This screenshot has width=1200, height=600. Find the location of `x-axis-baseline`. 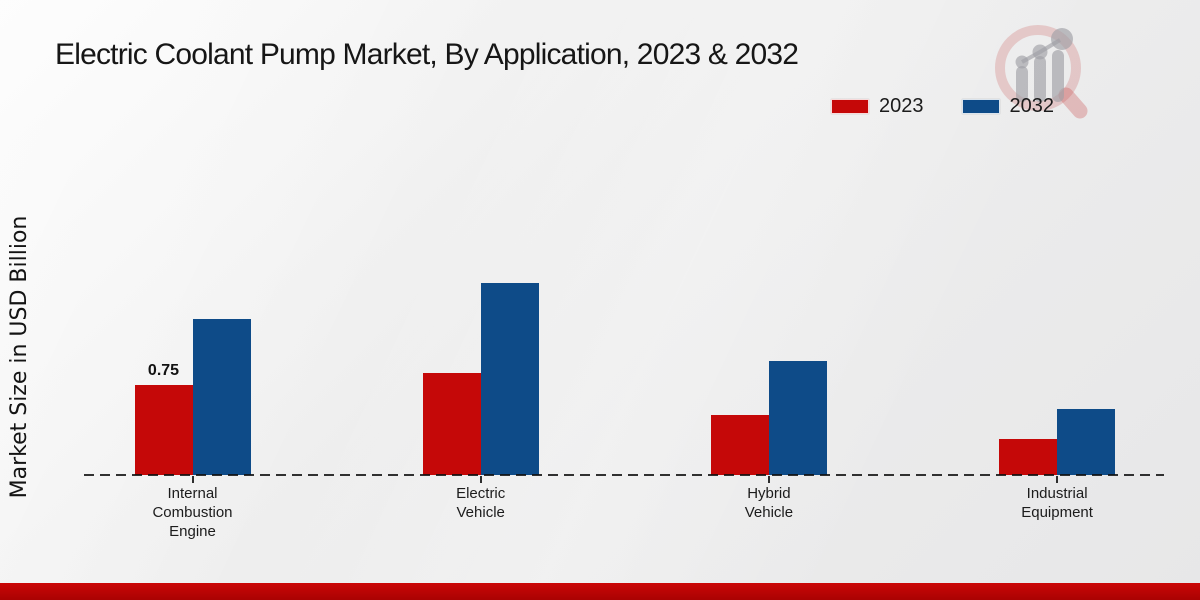

x-axis-baseline is located at coordinates (624, 475).